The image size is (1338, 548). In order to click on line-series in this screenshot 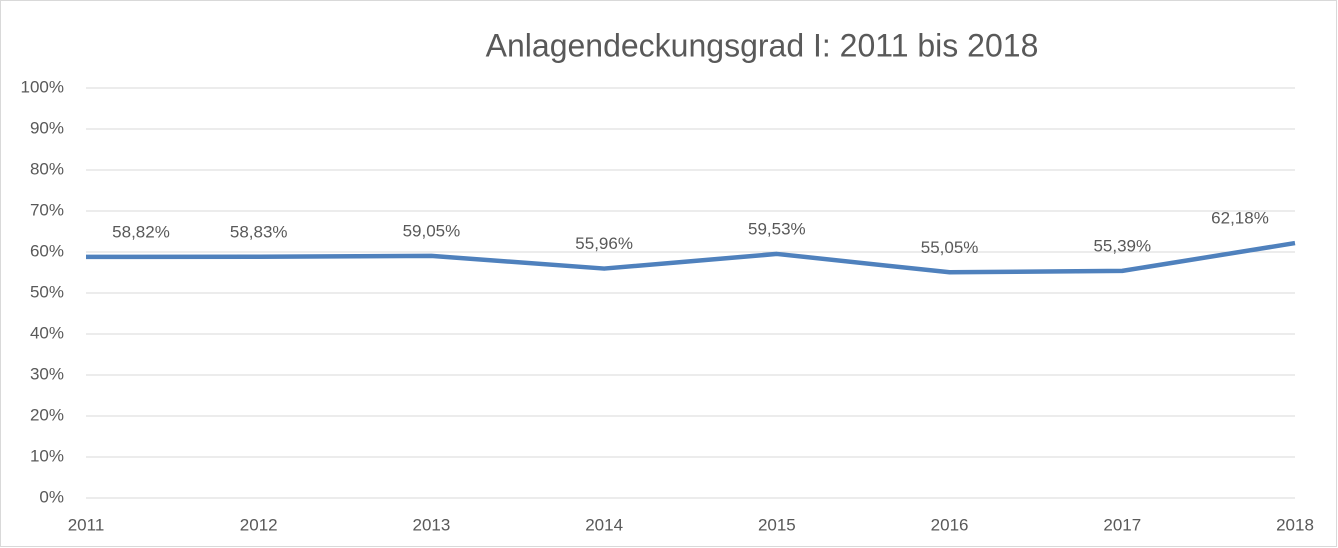, I will do `click(690, 257)`.